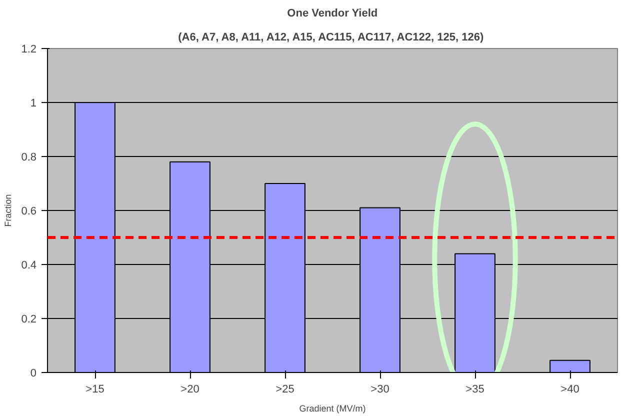 This screenshot has width=622, height=416. I want to click on x-tick-label: >40, so click(570, 390).